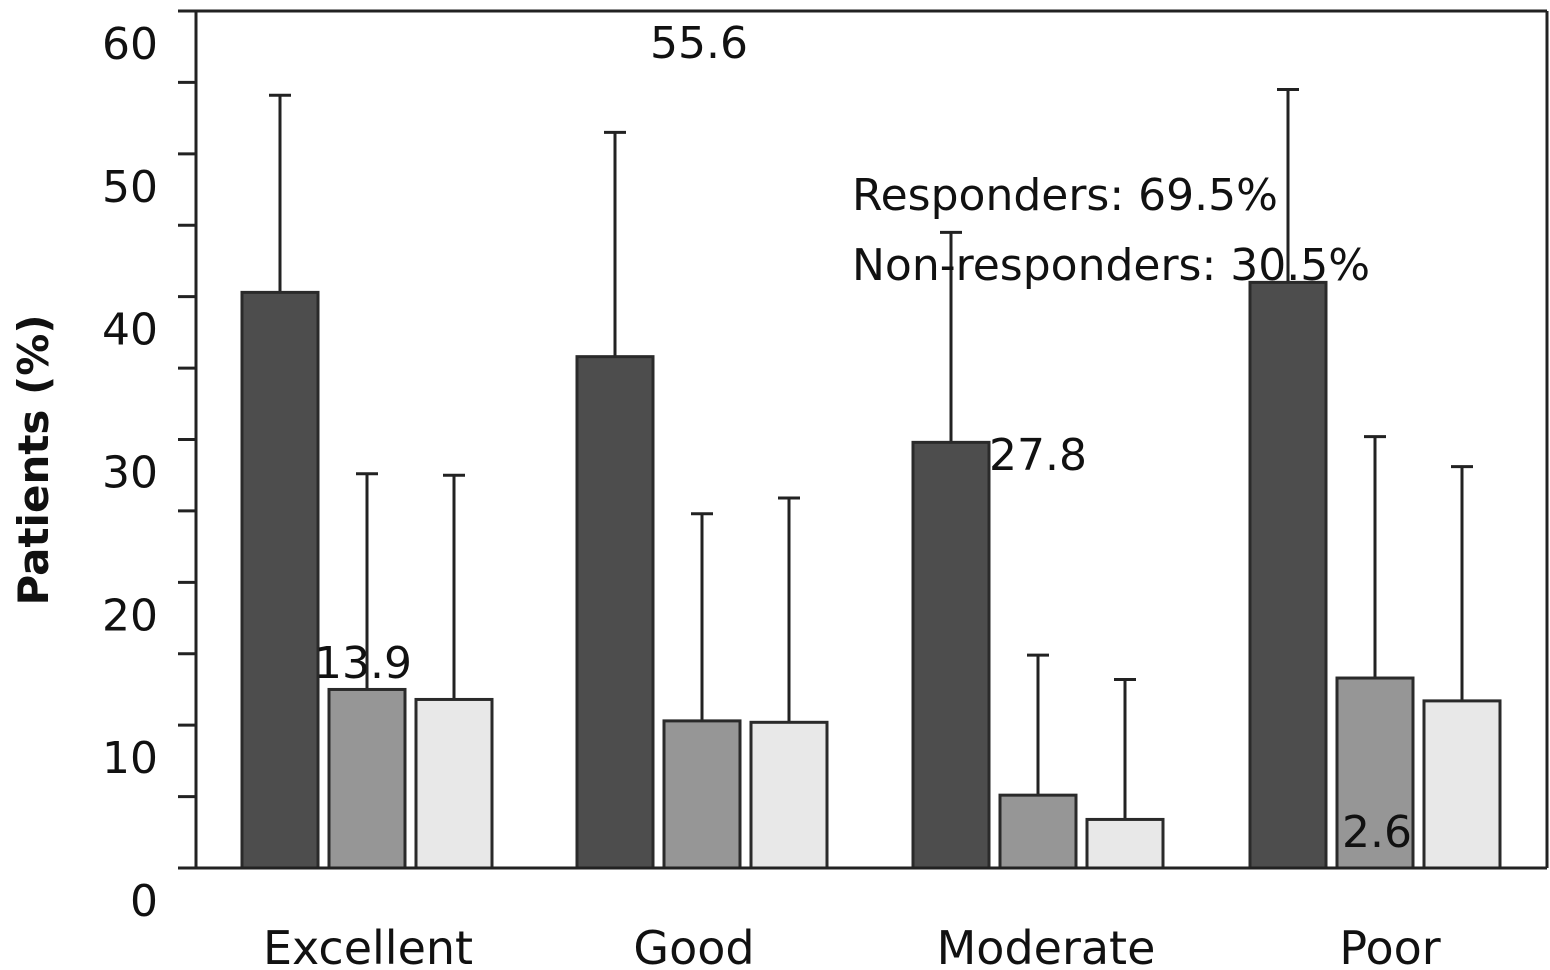 The width and height of the screenshot is (1550, 970). Describe the element at coordinates (363, 663) in the screenshot. I see `annotation-label: 13.9` at that location.